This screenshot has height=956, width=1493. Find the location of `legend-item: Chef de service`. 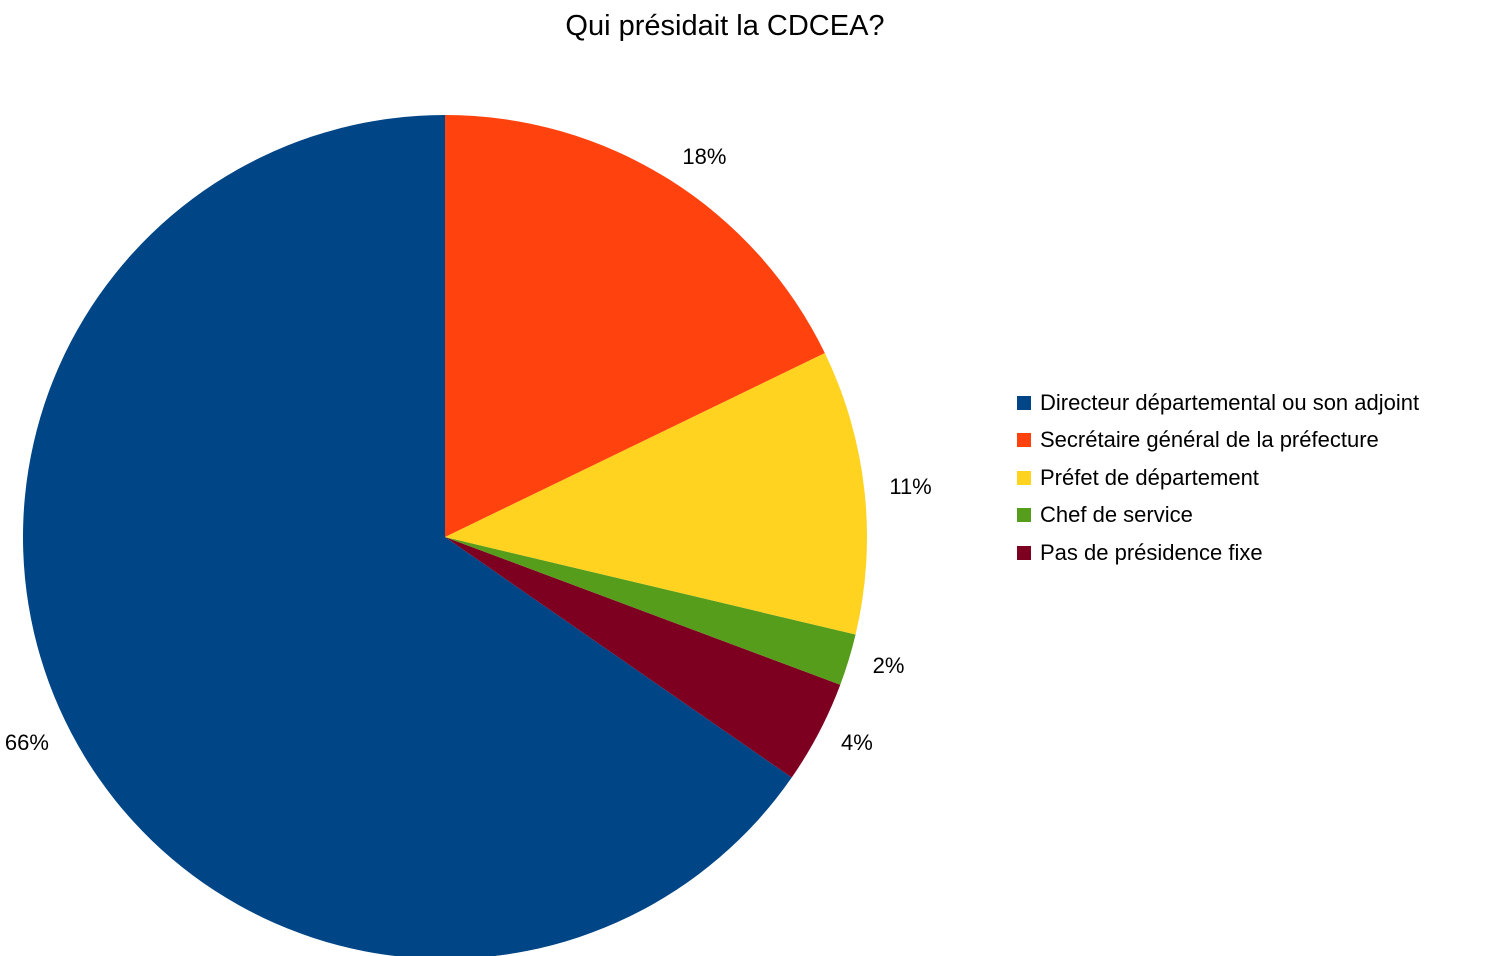

legend-item: Chef de service is located at coordinates (1218, 516).